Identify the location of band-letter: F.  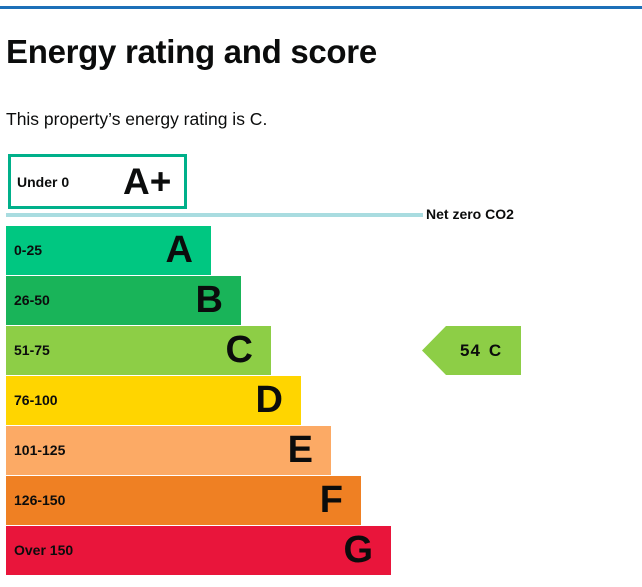
(331, 500).